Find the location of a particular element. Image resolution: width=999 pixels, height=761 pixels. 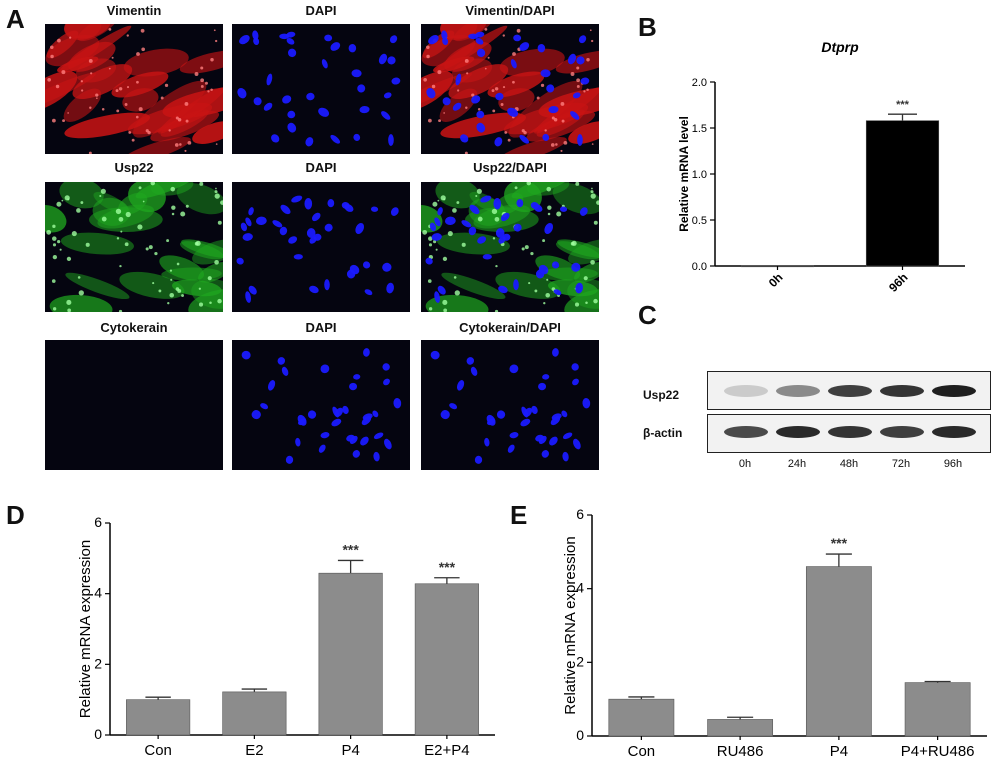

y-tick-label: 0.0 is located at coordinates (699, 267).